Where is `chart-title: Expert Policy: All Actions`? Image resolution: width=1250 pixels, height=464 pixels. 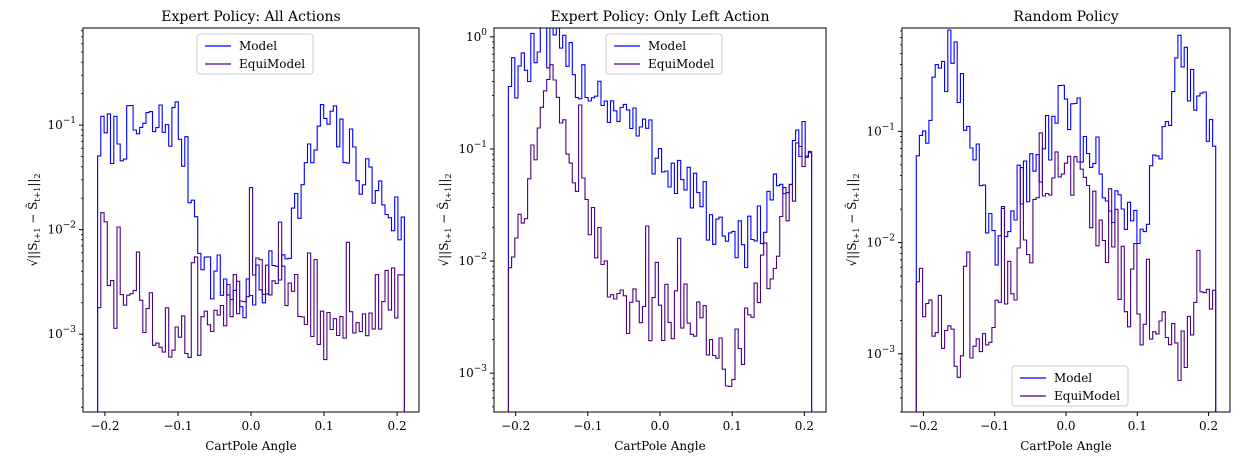 chart-title: Expert Policy: All Actions is located at coordinates (250, 17).